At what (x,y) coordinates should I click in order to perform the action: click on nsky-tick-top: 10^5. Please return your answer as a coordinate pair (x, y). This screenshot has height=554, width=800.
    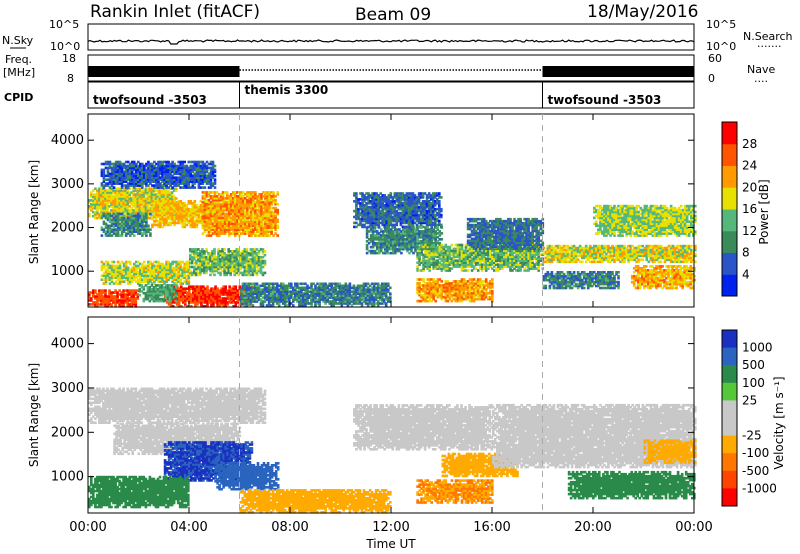
    Looking at the image, I should click on (64, 24).